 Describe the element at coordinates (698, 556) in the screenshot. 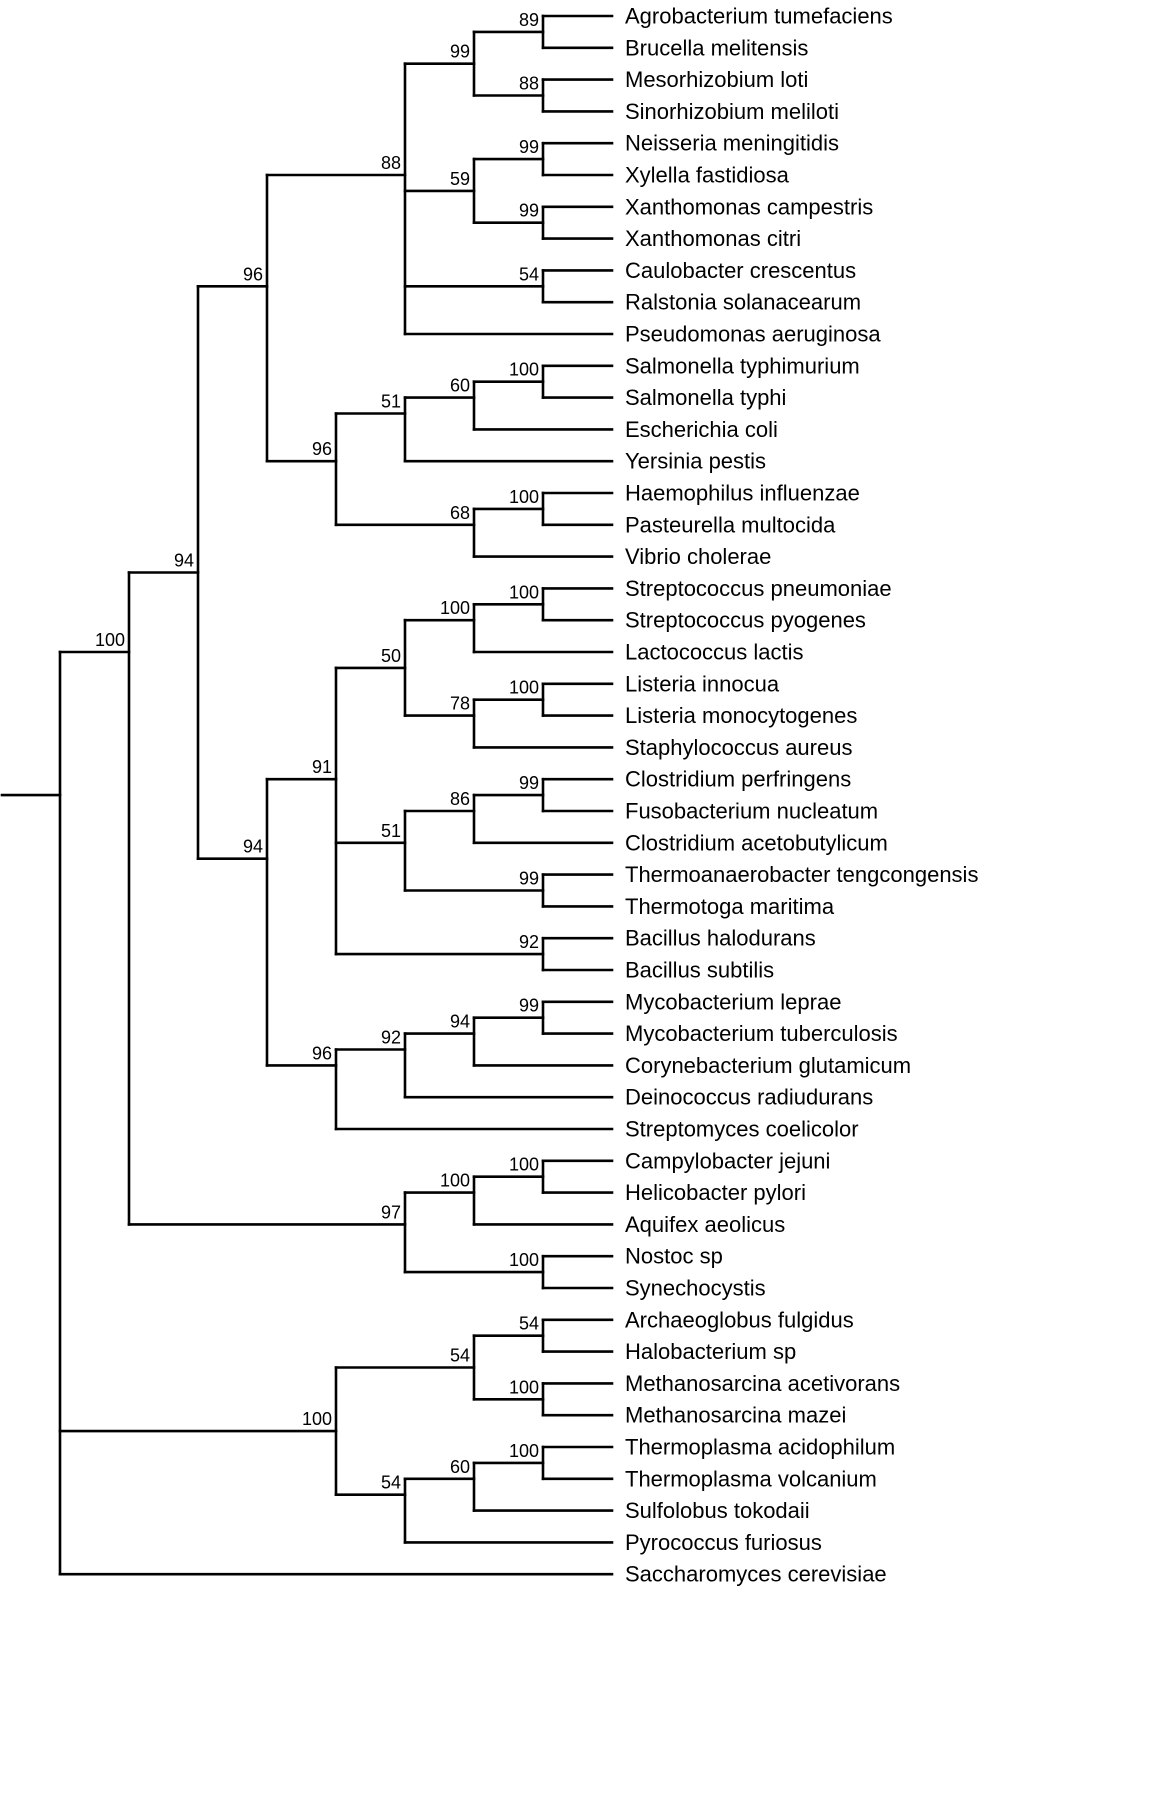

I see `taxon-label: Vibrio cholerae` at that location.